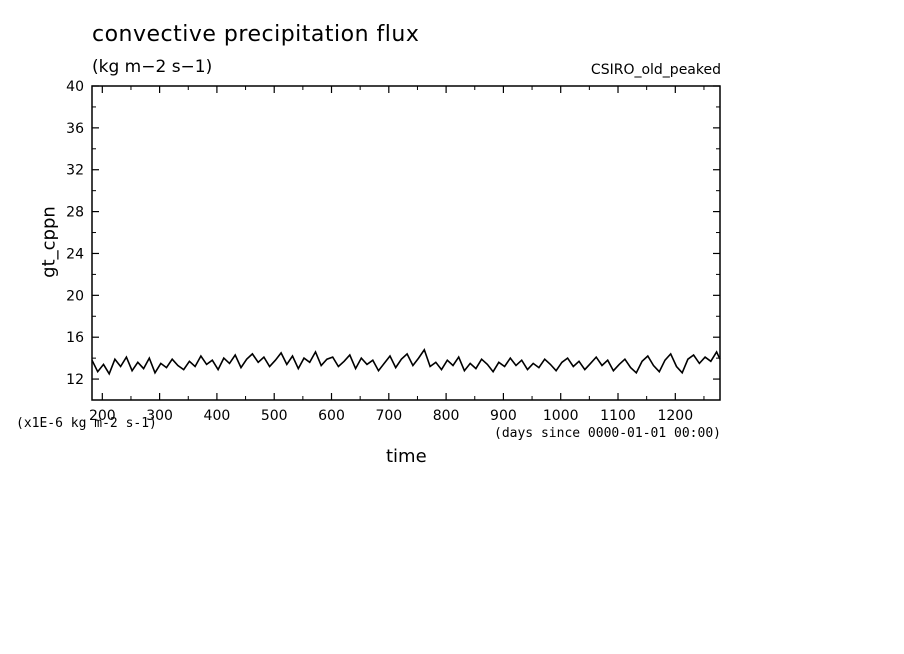  What do you see at coordinates (274, 416) in the screenshot?
I see `x-tick-label: 500` at bounding box center [274, 416].